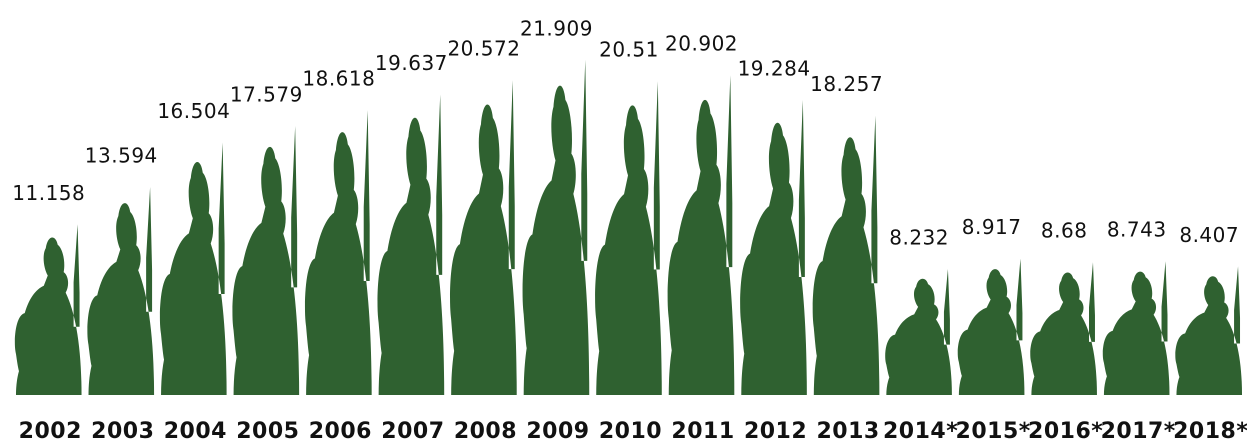 The height and width of the screenshot is (446, 1247). What do you see at coordinates (121, 156) in the screenshot?
I see `value-label: 13.594` at bounding box center [121, 156].